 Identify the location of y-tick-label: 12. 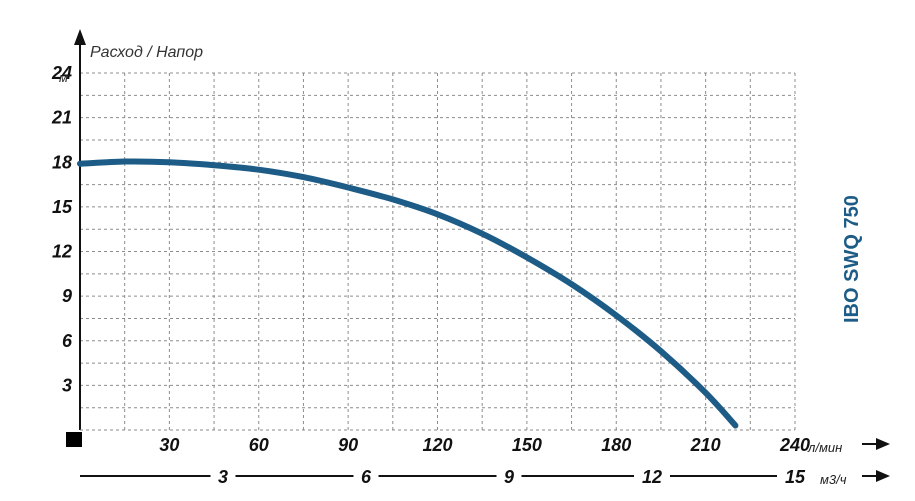
(62, 252).